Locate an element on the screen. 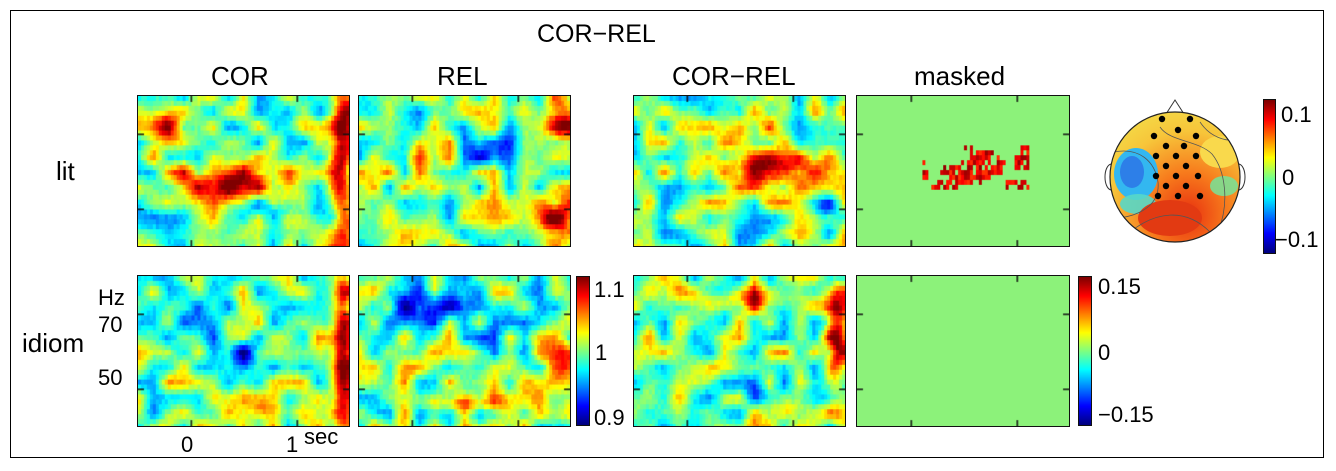  spectrogram-lit-masked is located at coordinates (963, 171).